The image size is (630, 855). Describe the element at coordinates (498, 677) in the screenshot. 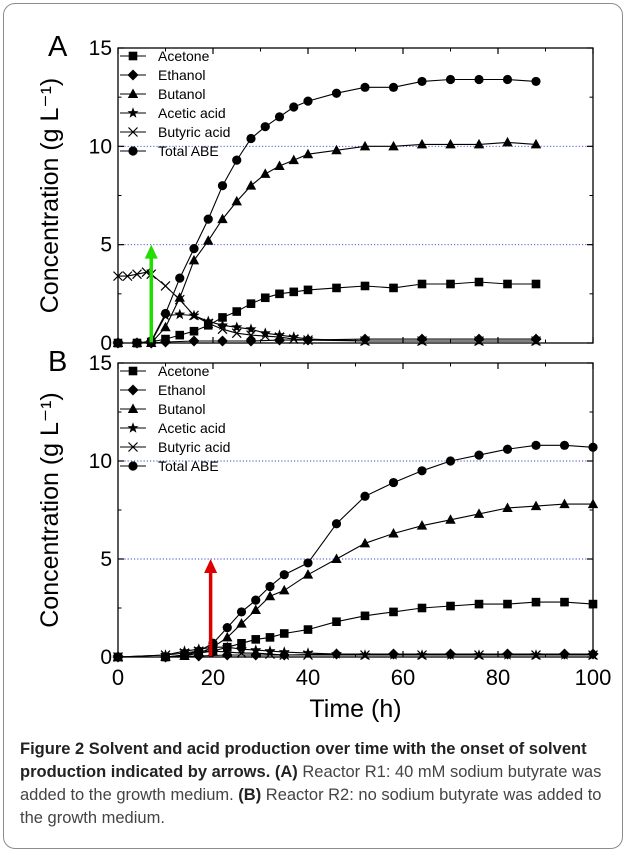

I see `x-tick-label: 80` at that location.